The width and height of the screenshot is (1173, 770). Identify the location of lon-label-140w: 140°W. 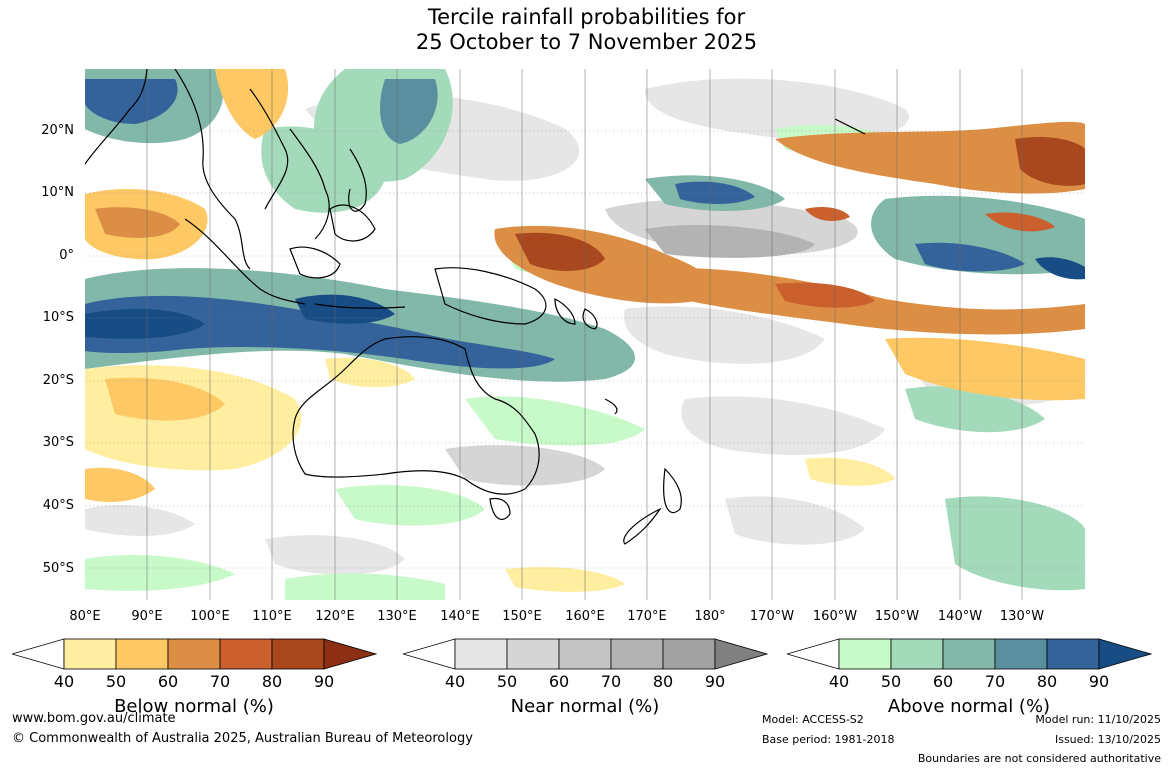
(960, 616).